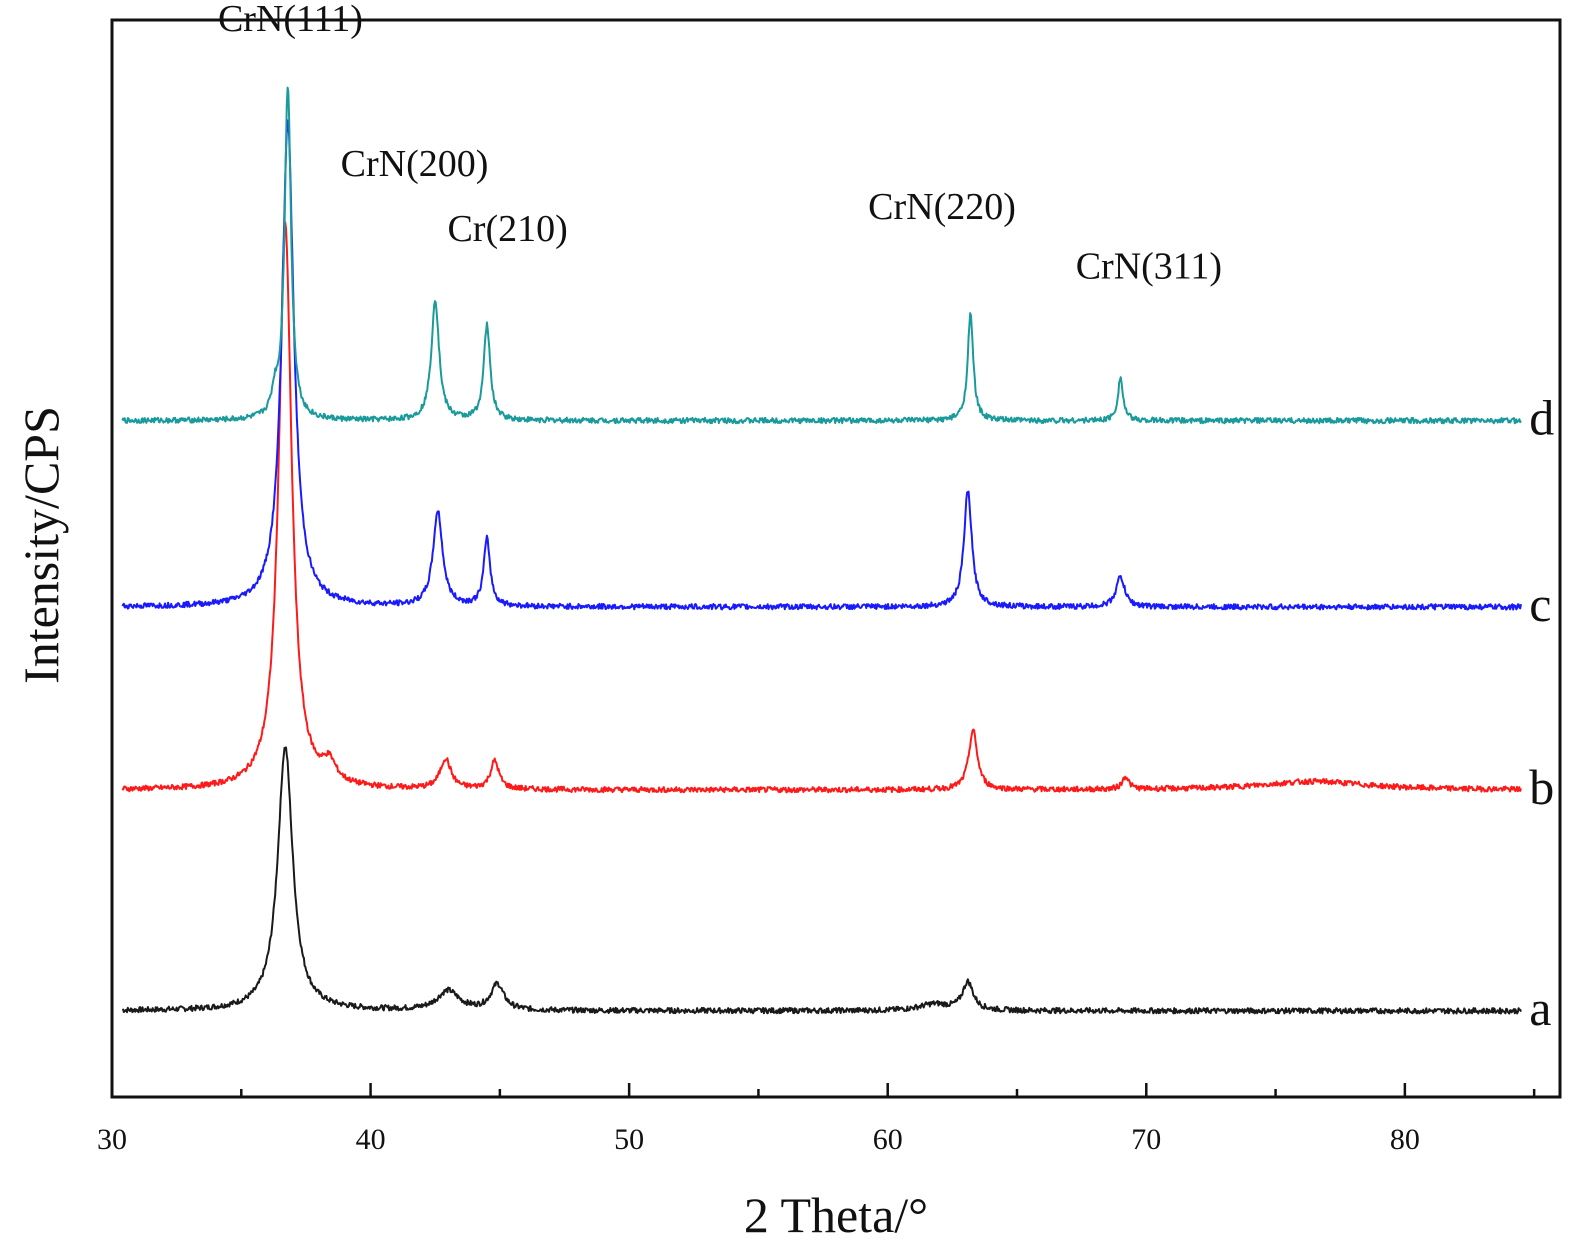  Describe the element at coordinates (1541, 418) in the screenshot. I see `series-label-d: d` at that location.